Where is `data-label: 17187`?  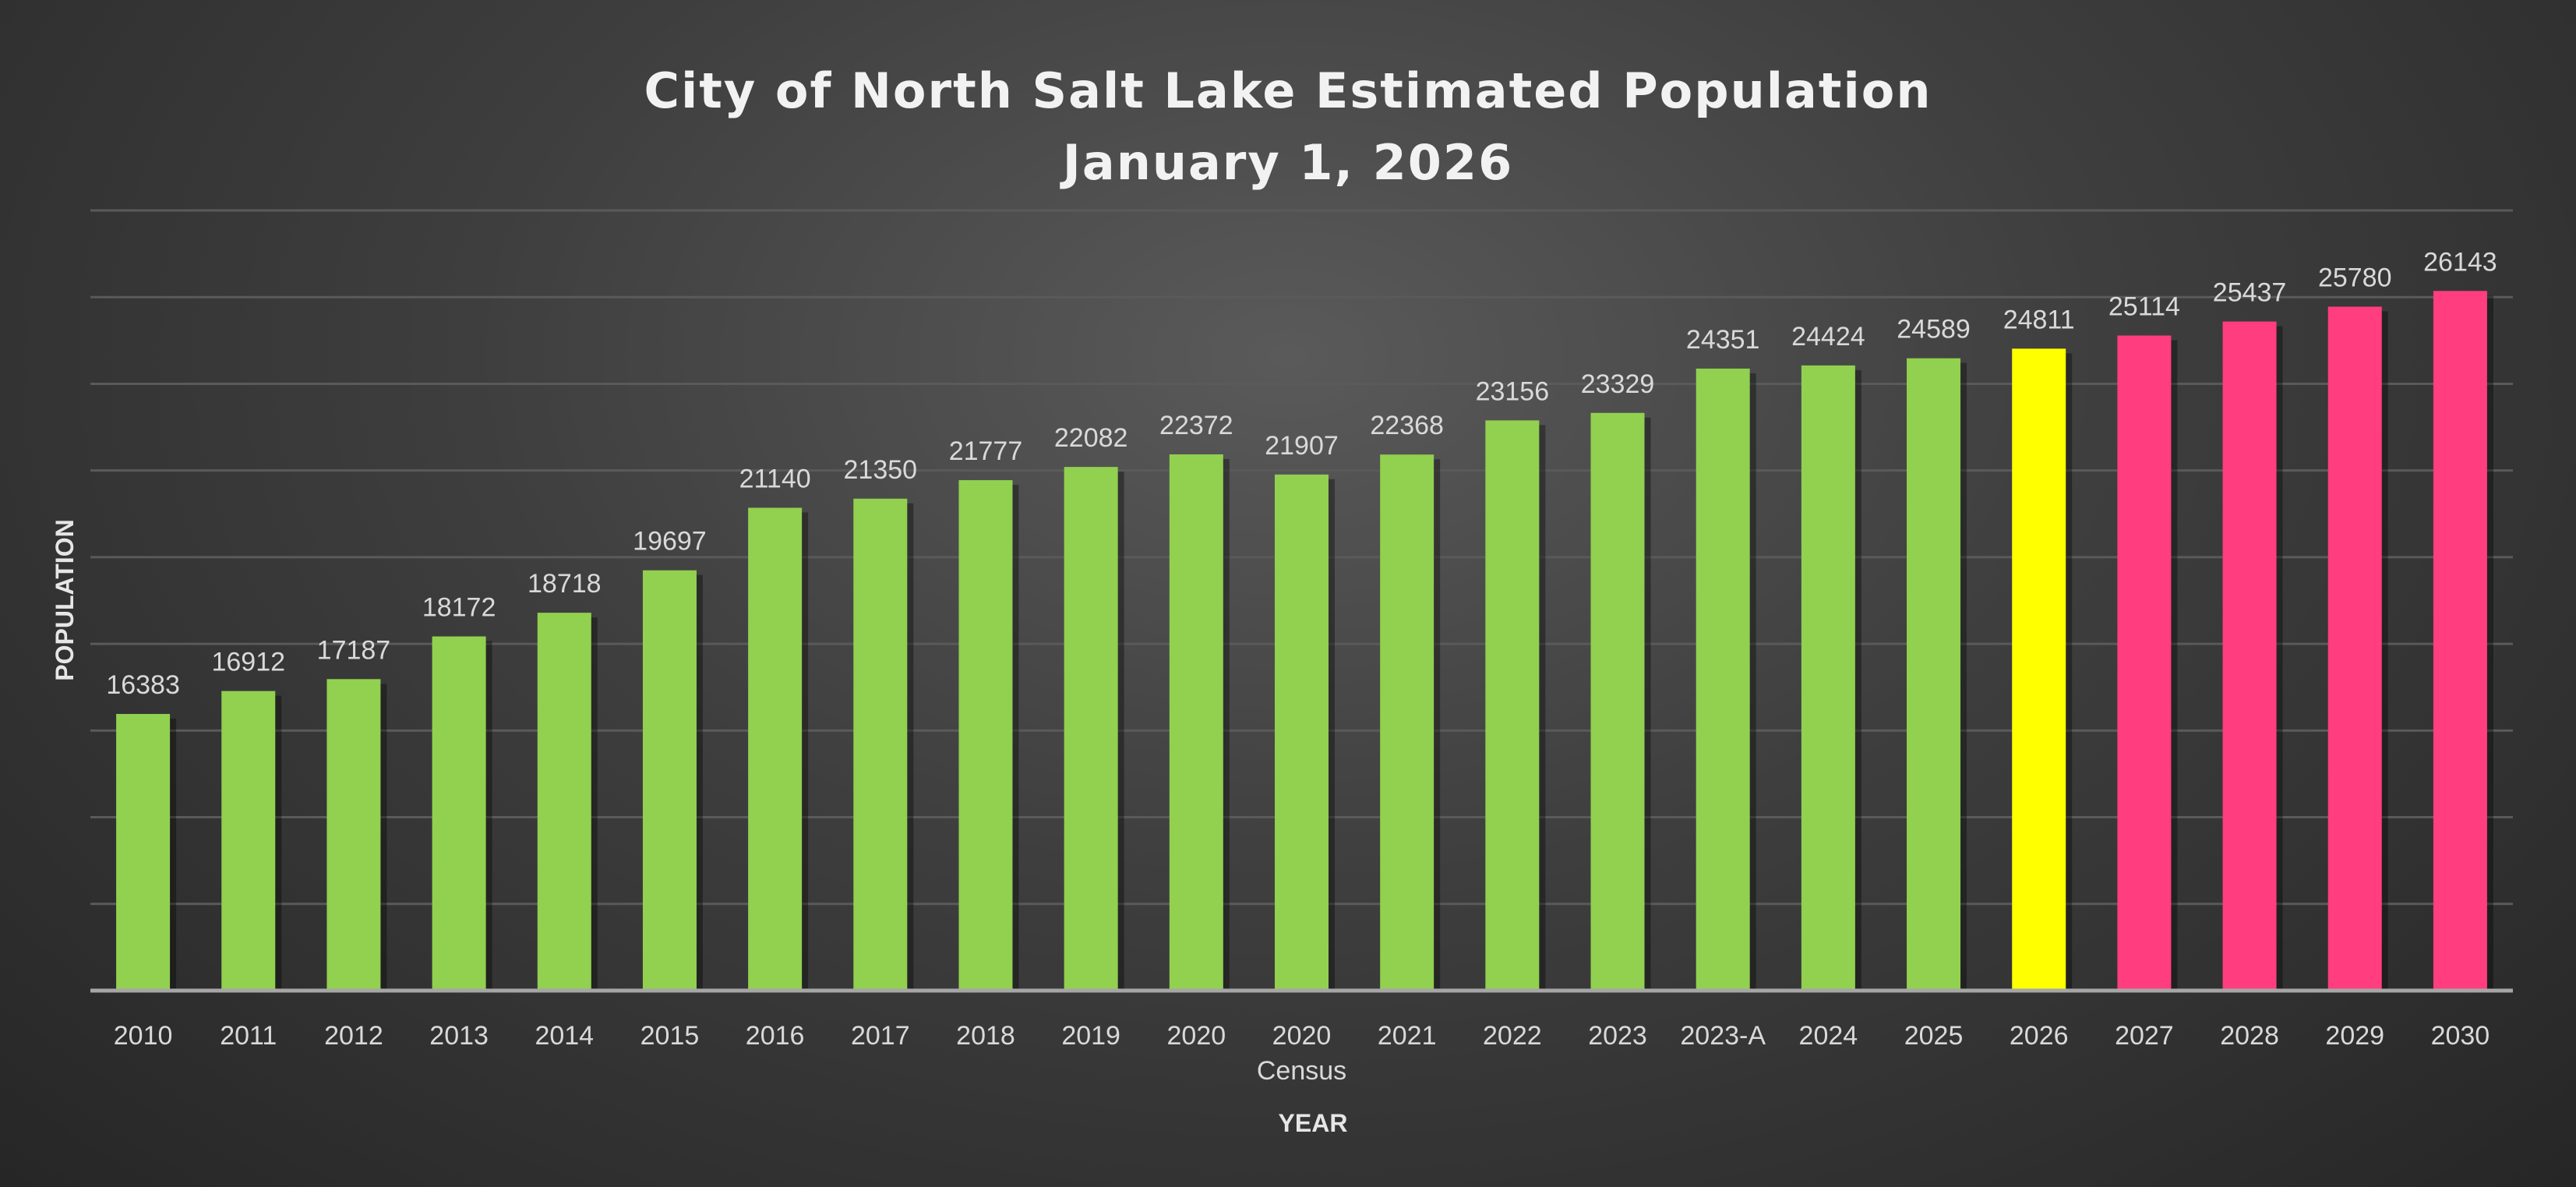
data-label: 17187 is located at coordinates (354, 650).